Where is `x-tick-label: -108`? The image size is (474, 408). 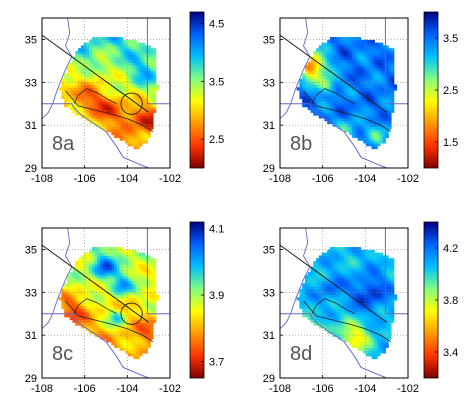
x-tick-label: -108 is located at coordinates (42, 179).